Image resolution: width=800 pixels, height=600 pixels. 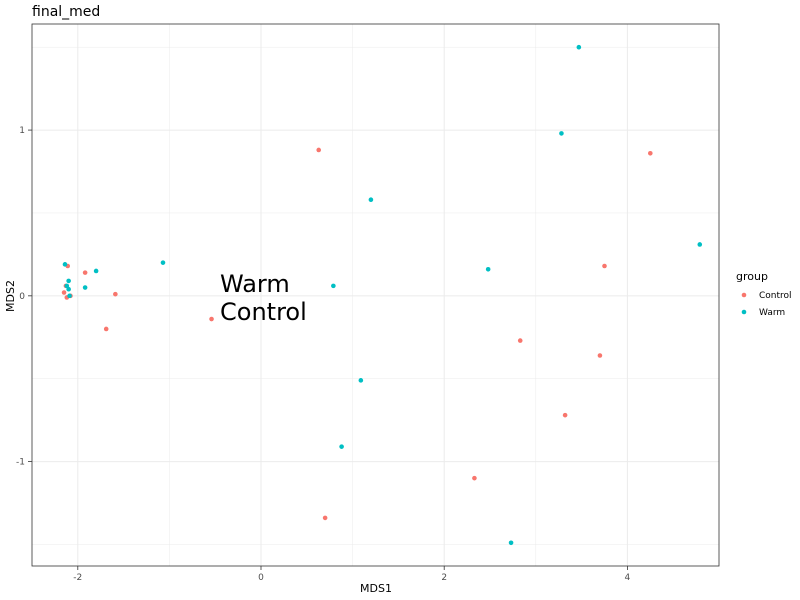 I want to click on y-tick-label: -1, so click(x=20, y=463).